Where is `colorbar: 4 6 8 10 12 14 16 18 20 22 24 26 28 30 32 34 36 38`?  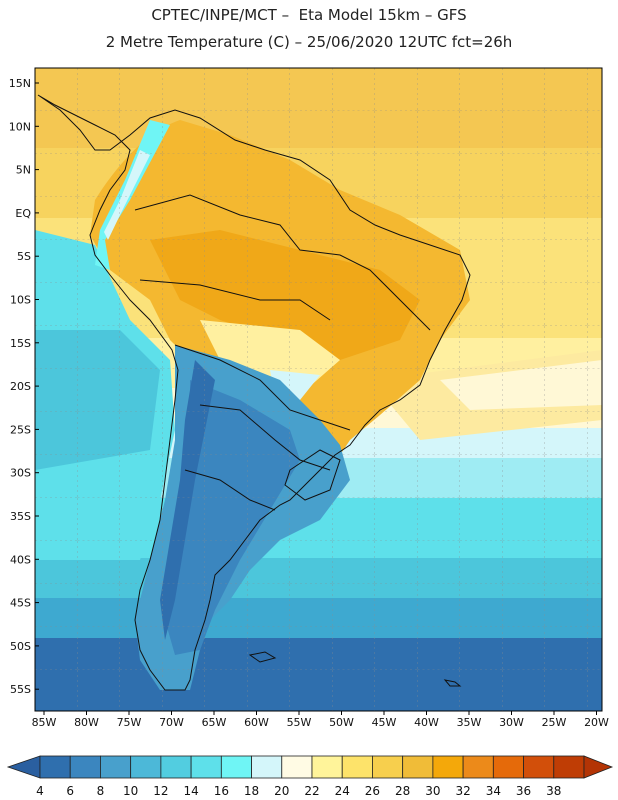 colorbar: 4 6 8 10 12 14 16 18 20 22 24 26 28 30 32 34 36 38 is located at coordinates (310, 776).